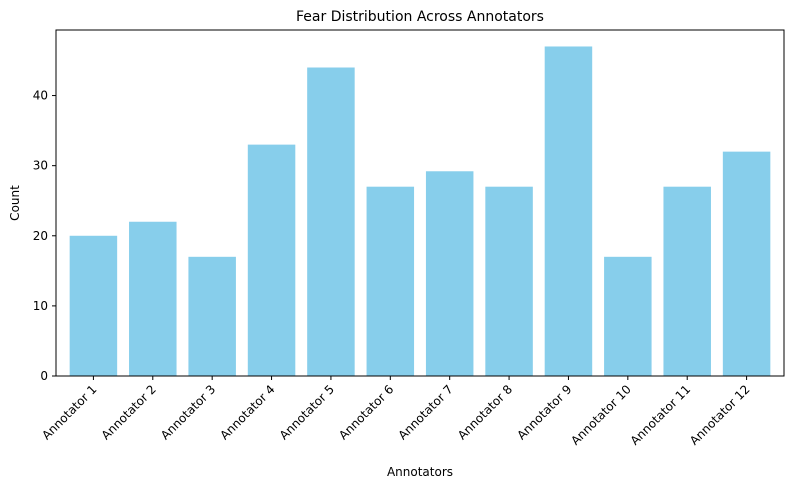 The height and width of the screenshot is (490, 790). Describe the element at coordinates (40, 166) in the screenshot. I see `y-tick-label: 30` at that location.